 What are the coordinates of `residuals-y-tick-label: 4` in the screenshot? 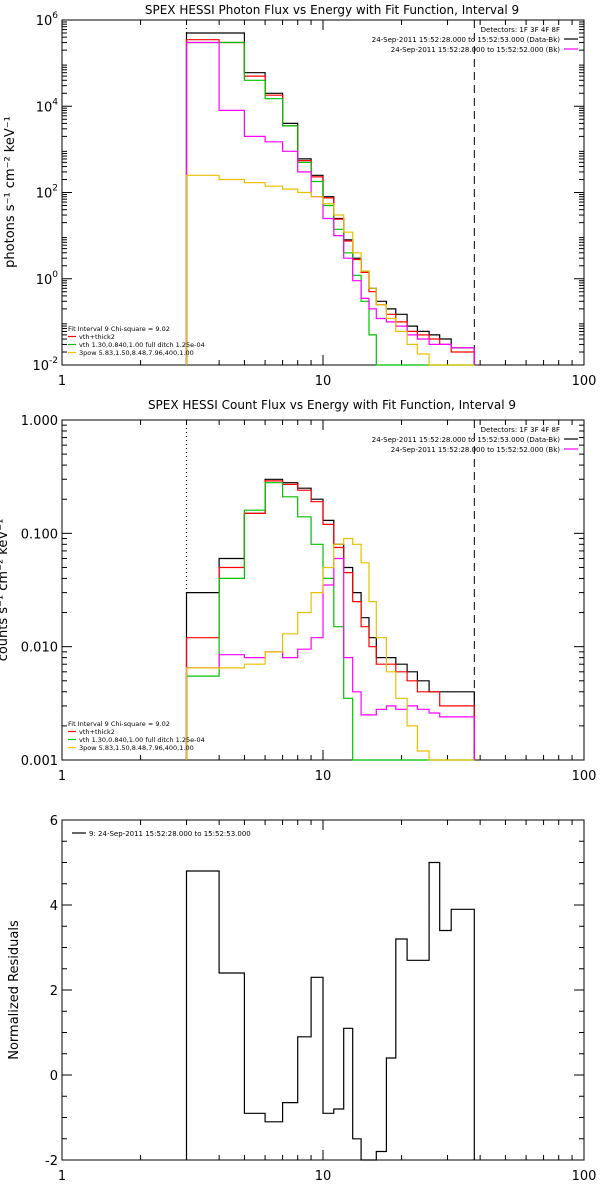 It's located at (54, 906).